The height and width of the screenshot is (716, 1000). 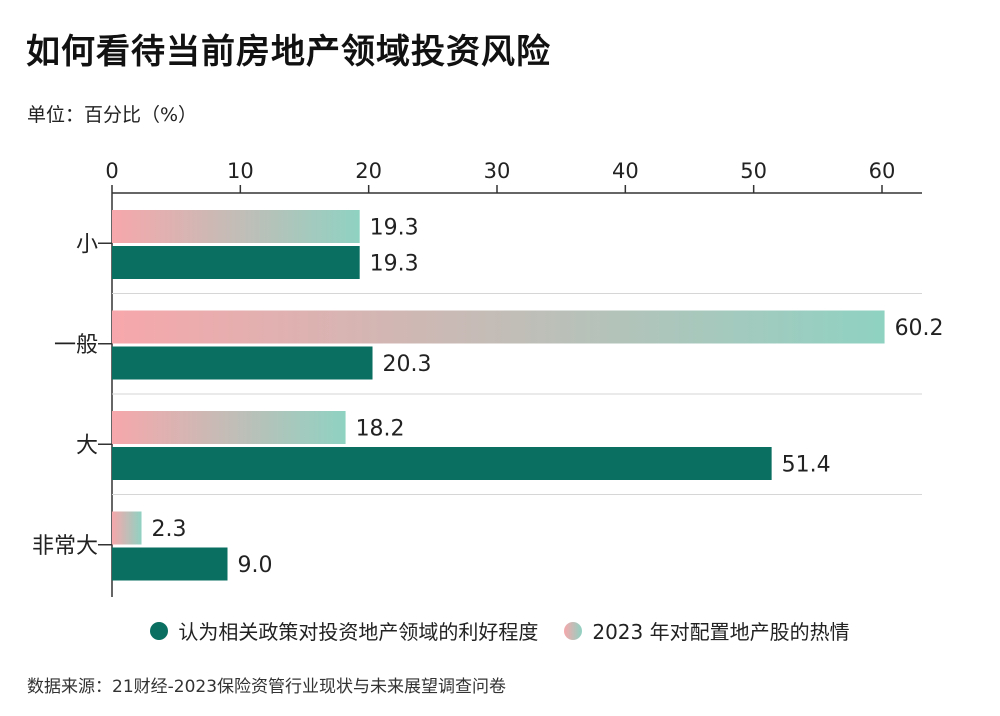 What do you see at coordinates (625, 171) in the screenshot?
I see `x-tick-label: 40` at bounding box center [625, 171].